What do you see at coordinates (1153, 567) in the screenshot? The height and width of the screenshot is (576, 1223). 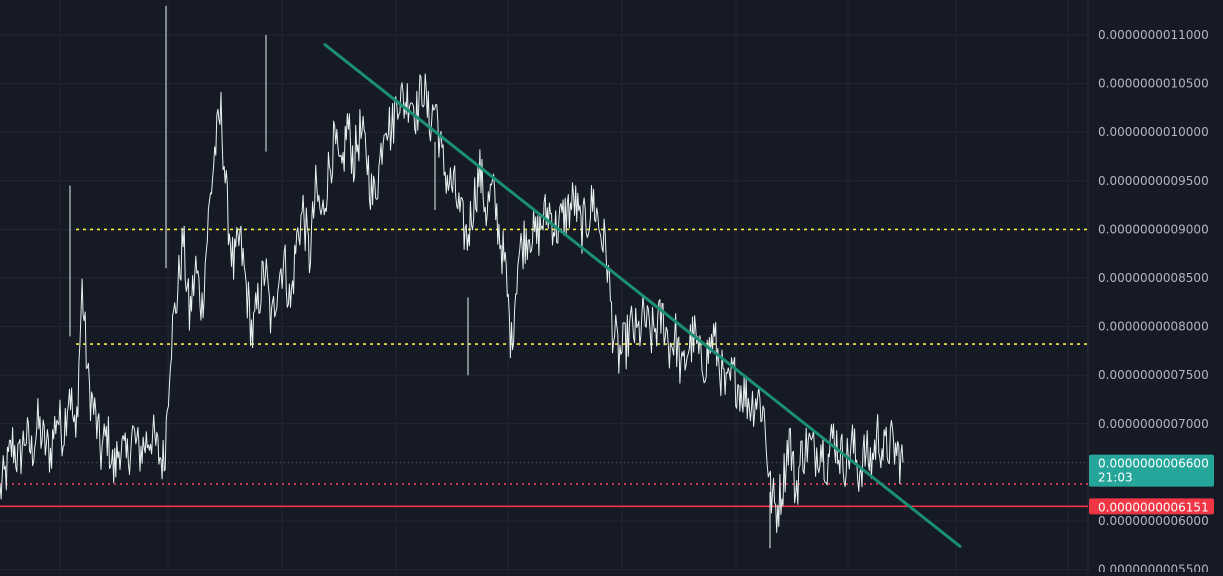 I see `y-tick-label: 0.0000000005500` at bounding box center [1153, 567].